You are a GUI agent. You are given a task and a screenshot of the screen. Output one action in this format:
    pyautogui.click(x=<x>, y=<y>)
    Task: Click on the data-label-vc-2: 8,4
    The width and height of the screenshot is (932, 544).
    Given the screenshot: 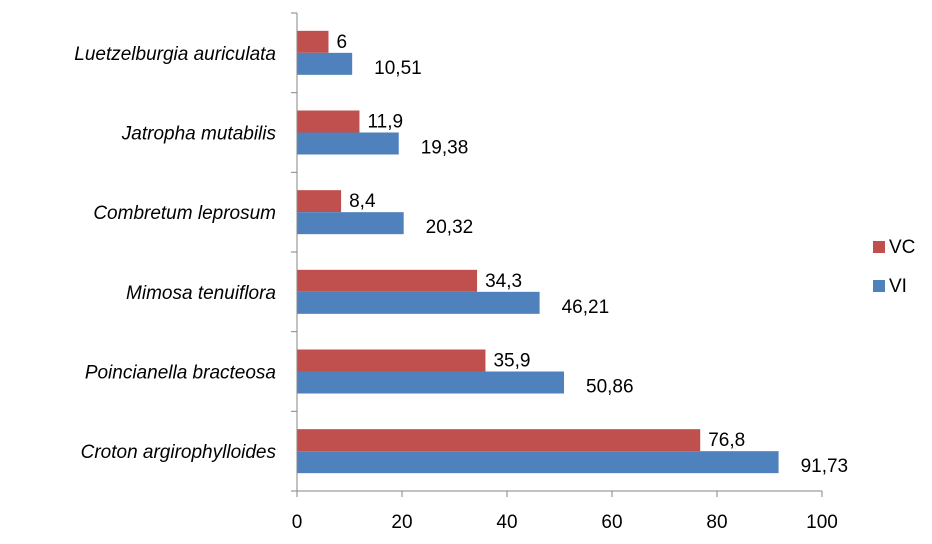 What is the action you would take?
    pyautogui.click(x=362, y=201)
    